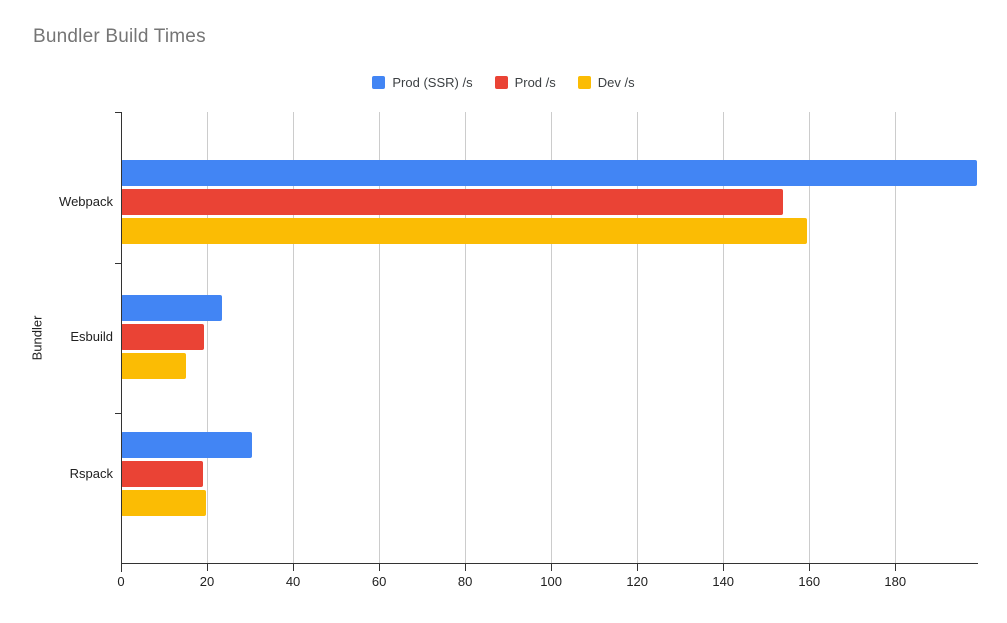 This screenshot has height=623, width=1007. Describe the element at coordinates (501, 82) in the screenshot. I see `legend-swatch-prod-icon` at that location.